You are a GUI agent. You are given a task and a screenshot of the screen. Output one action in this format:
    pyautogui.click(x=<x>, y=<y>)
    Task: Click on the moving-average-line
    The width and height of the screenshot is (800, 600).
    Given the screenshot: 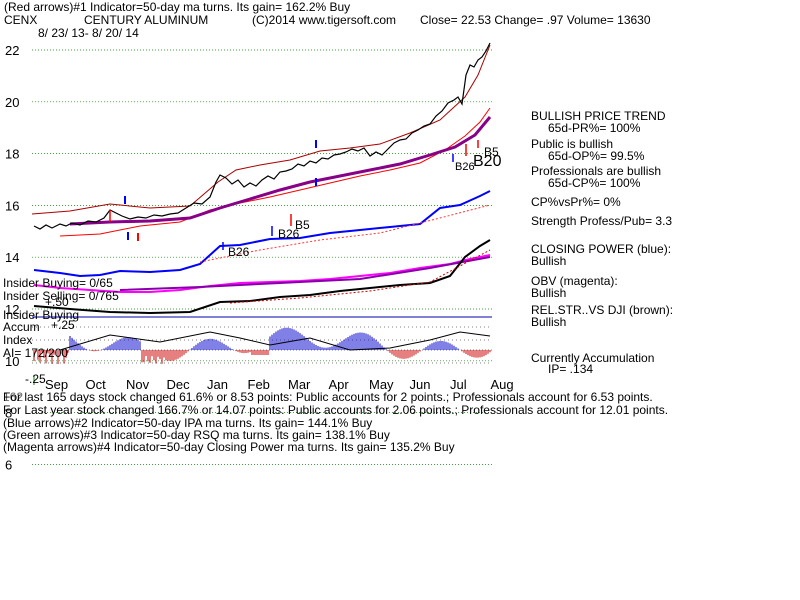 What is the action you would take?
    pyautogui.click(x=280, y=171)
    